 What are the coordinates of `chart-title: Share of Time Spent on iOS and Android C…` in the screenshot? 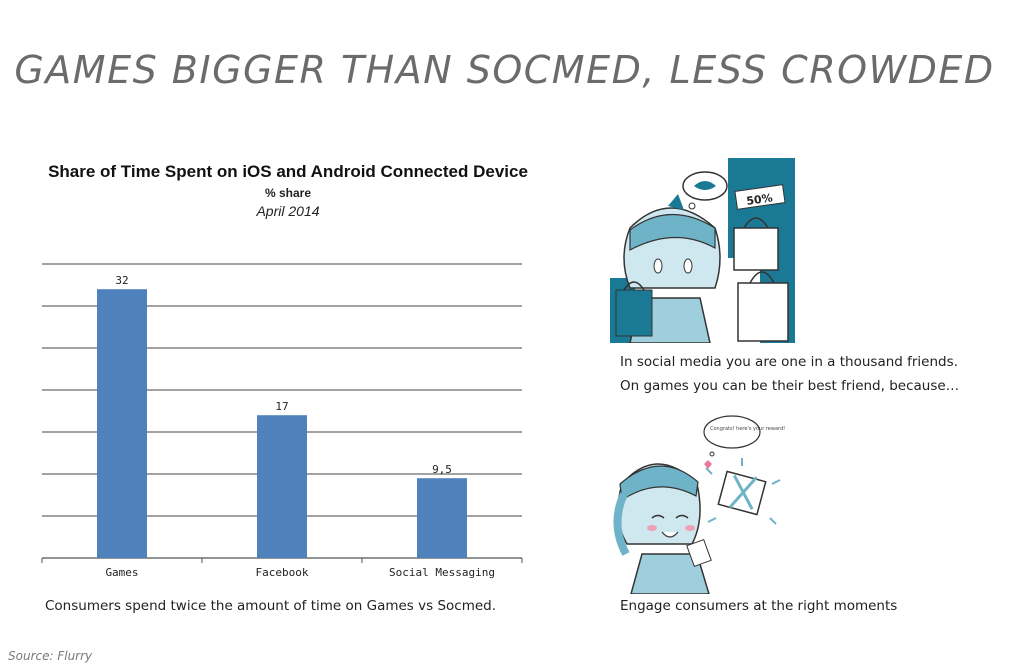 It's located at (288, 171).